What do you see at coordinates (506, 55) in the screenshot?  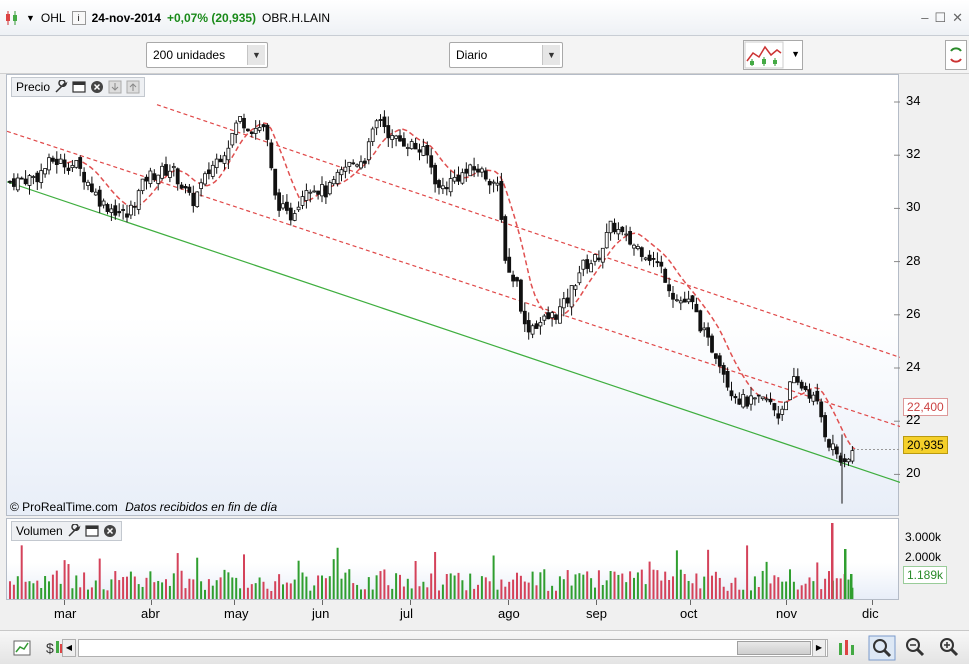 I see `period-dropdown: Diario ▼` at bounding box center [506, 55].